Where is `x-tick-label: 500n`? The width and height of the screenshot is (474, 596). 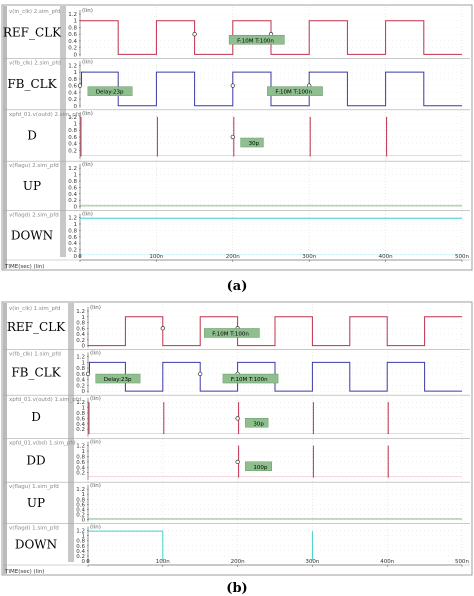 x-tick-label: 500n is located at coordinates (462, 257).